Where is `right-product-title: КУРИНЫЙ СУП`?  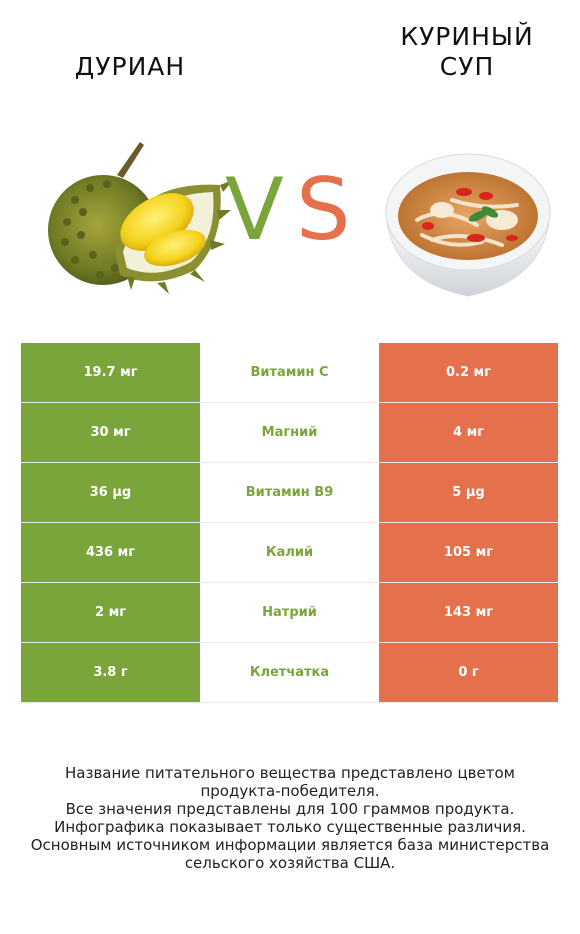
right-product-title: КУРИНЫЙ СУП is located at coordinates (466, 52).